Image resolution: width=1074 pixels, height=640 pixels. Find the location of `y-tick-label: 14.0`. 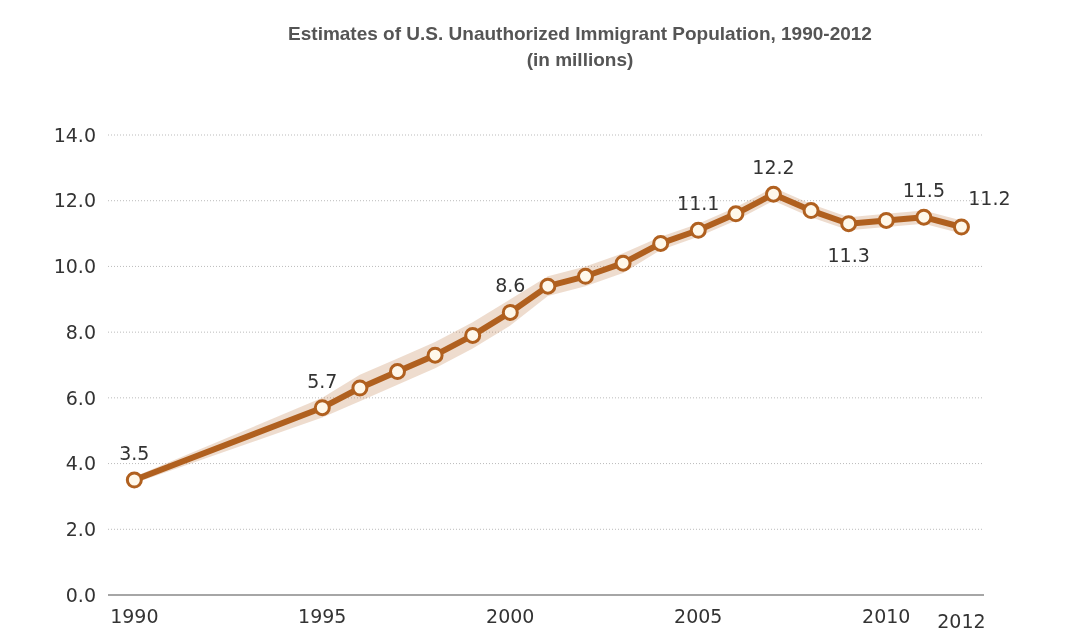

y-tick-label: 14.0 is located at coordinates (74, 134).